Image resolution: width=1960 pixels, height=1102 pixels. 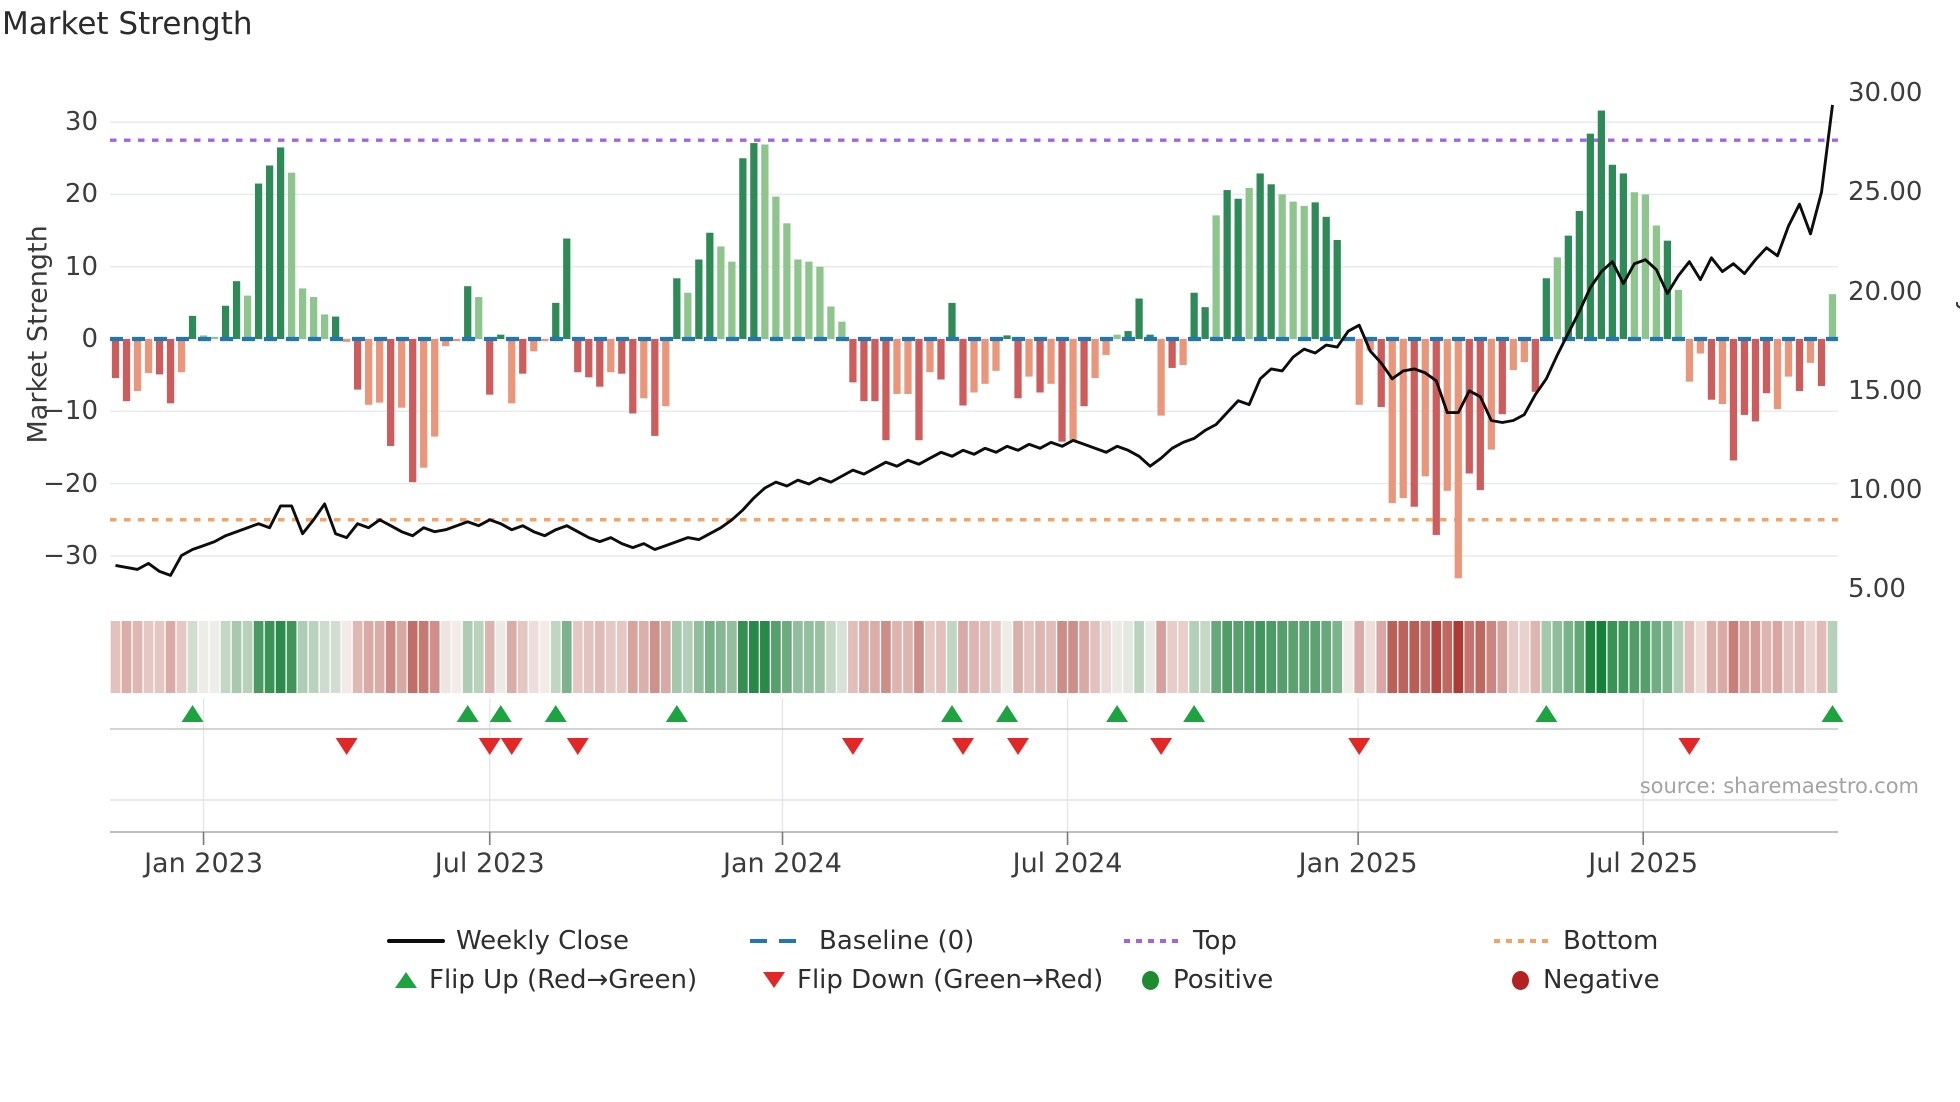 What do you see at coordinates (779, 941) in the screenshot?
I see `baseline-dash-swatch` at bounding box center [779, 941].